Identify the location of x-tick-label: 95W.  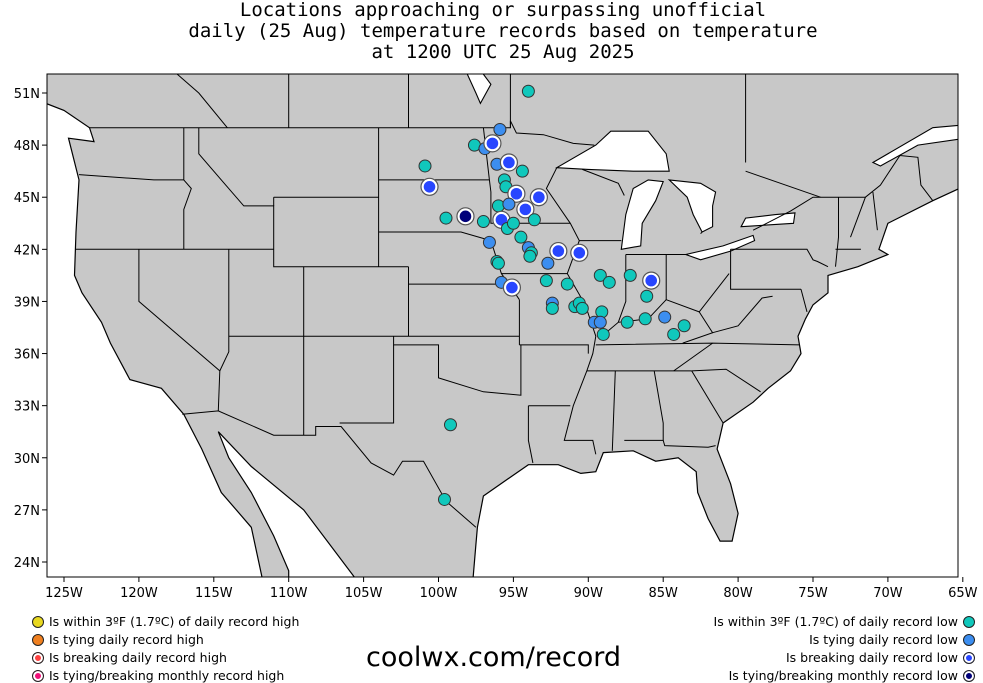
(514, 593).